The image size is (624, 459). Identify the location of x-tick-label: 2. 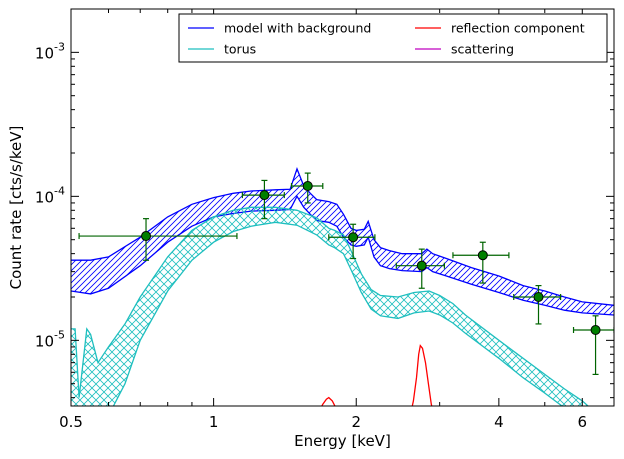
(356, 422).